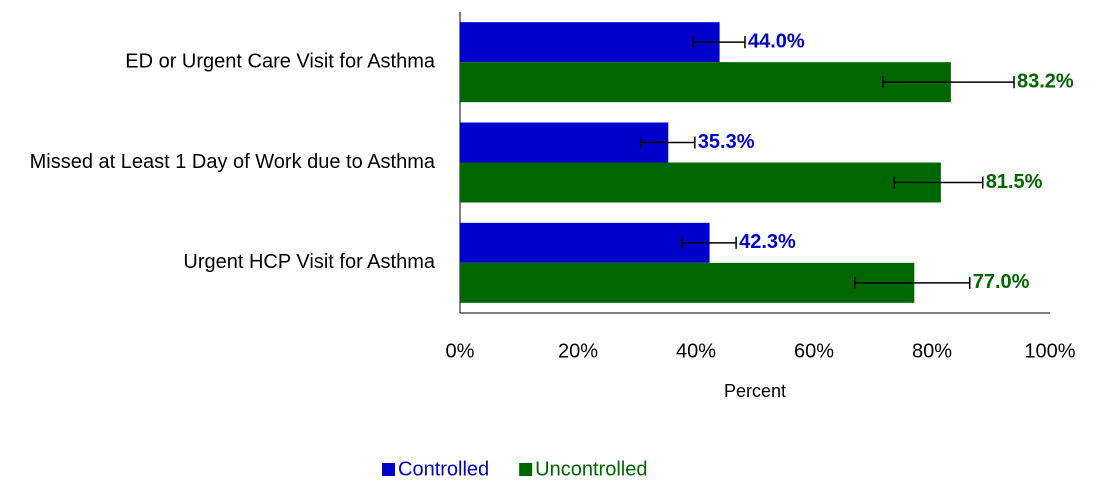 The height and width of the screenshot is (483, 1096). What do you see at coordinates (767, 242) in the screenshot?
I see `value-label: 42.3%` at bounding box center [767, 242].